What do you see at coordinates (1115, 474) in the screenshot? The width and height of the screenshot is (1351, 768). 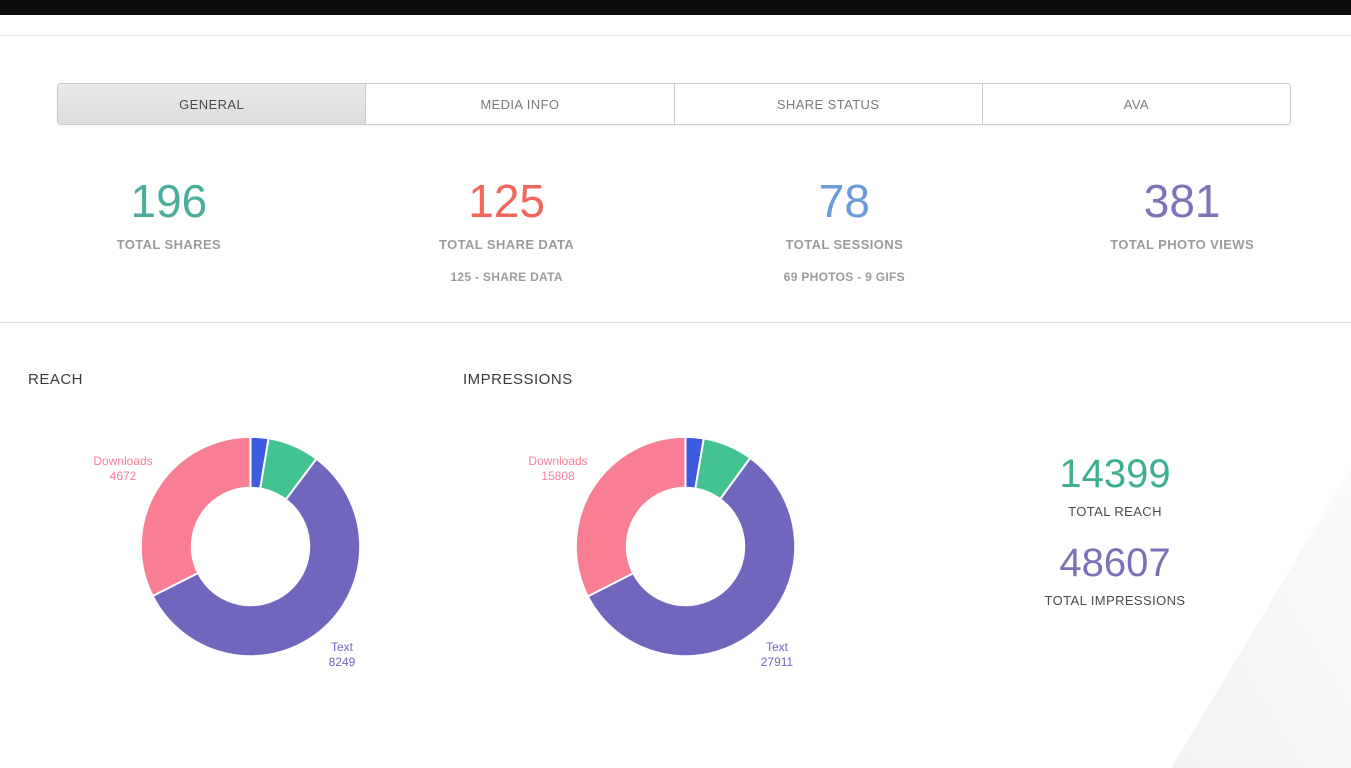 I see `total-reach-value: 14399` at bounding box center [1115, 474].